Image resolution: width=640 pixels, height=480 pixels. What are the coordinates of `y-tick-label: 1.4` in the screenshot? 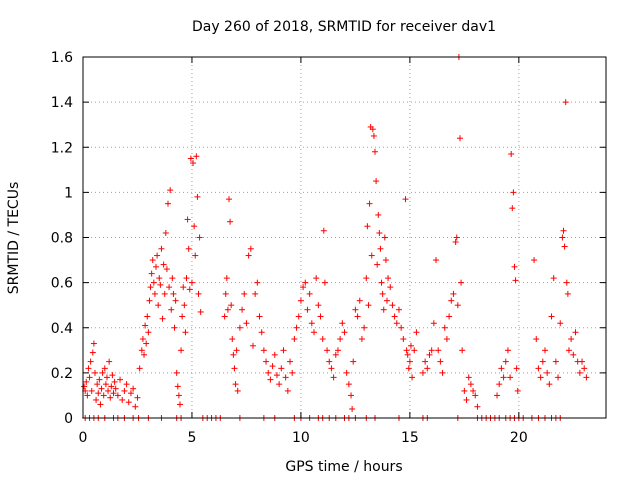 It's located at (62, 103).